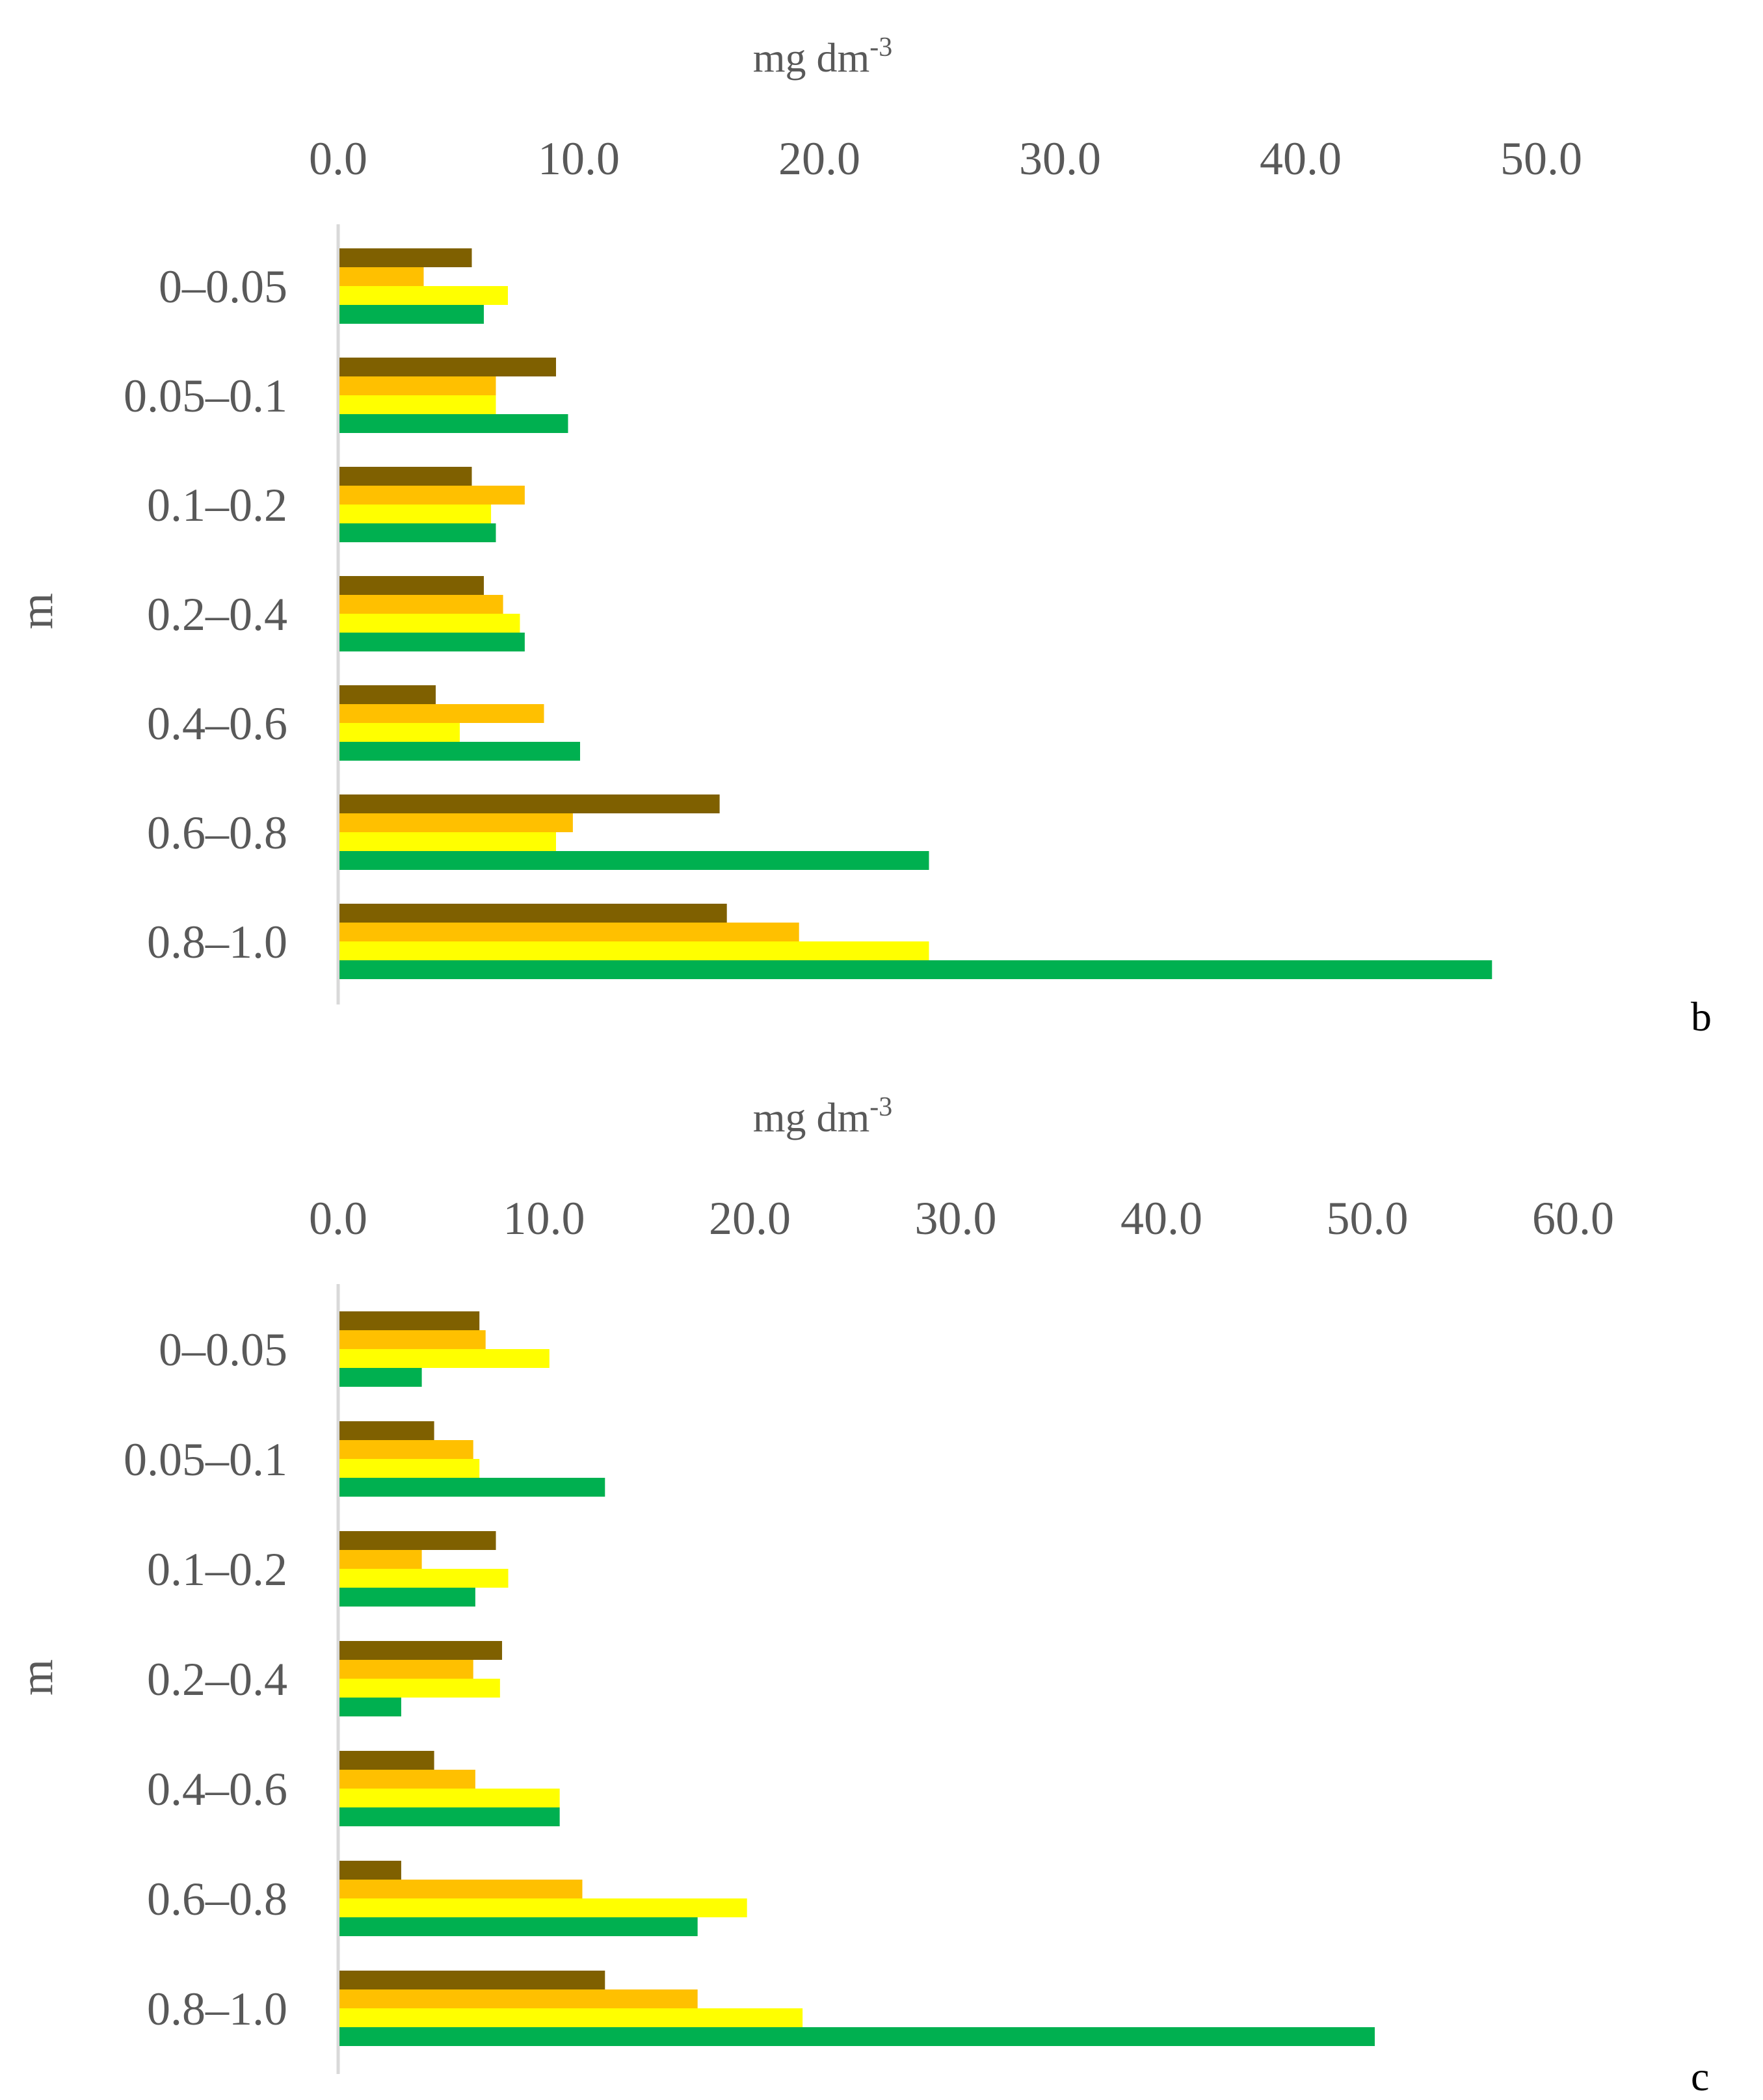  I want to click on panel-label: b, so click(1702, 1016).